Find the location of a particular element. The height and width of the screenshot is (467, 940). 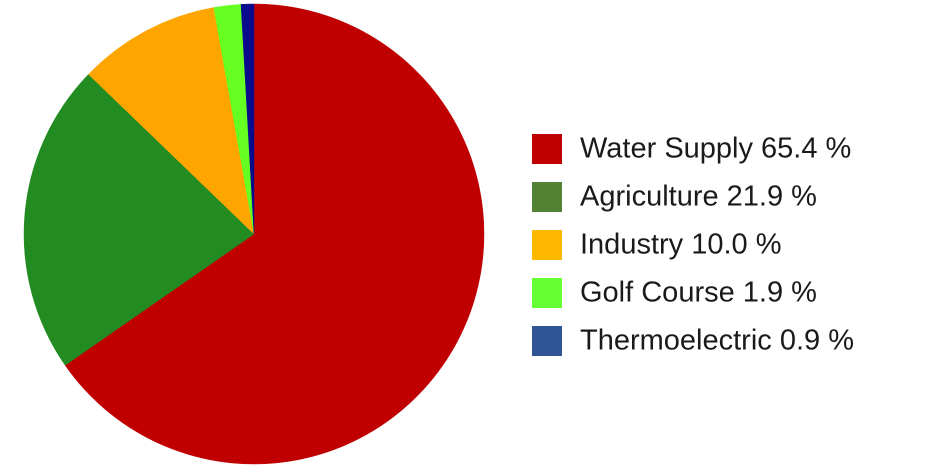

legend-item: Agriculture 21.9 % is located at coordinates (674, 197).